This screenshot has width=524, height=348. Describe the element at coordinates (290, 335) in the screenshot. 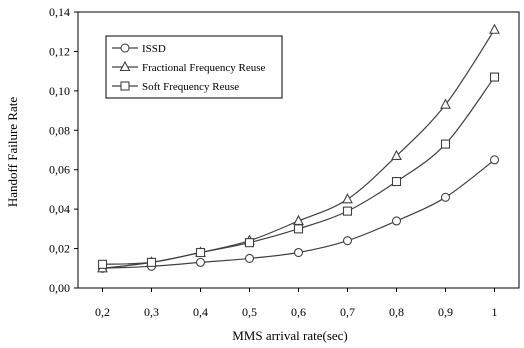

I see `x-axis-title: MMS arrival rate(sec)` at that location.